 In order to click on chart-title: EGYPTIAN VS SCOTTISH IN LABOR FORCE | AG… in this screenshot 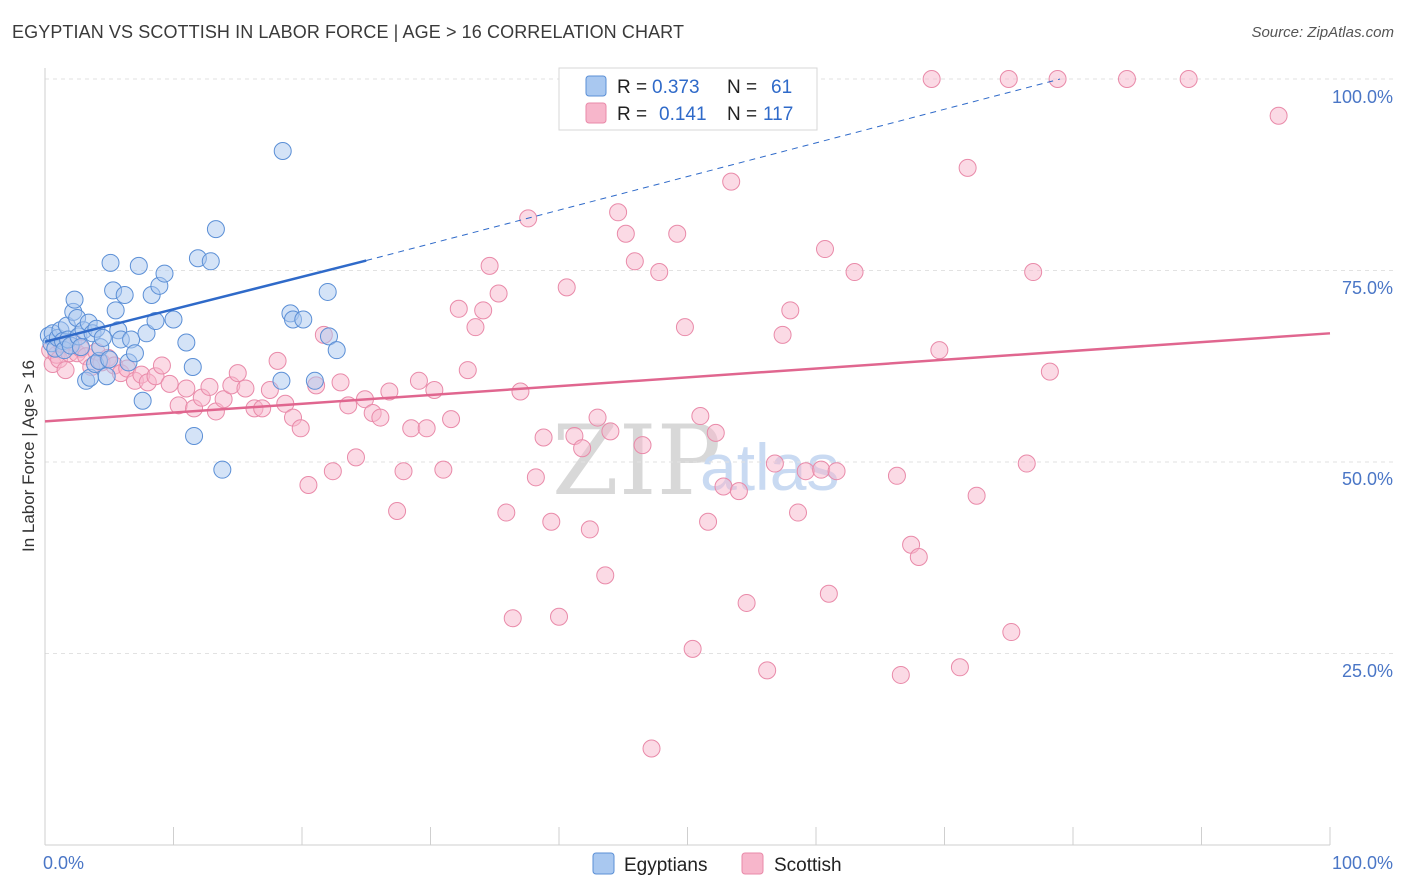, I will do `click(348, 32)`.